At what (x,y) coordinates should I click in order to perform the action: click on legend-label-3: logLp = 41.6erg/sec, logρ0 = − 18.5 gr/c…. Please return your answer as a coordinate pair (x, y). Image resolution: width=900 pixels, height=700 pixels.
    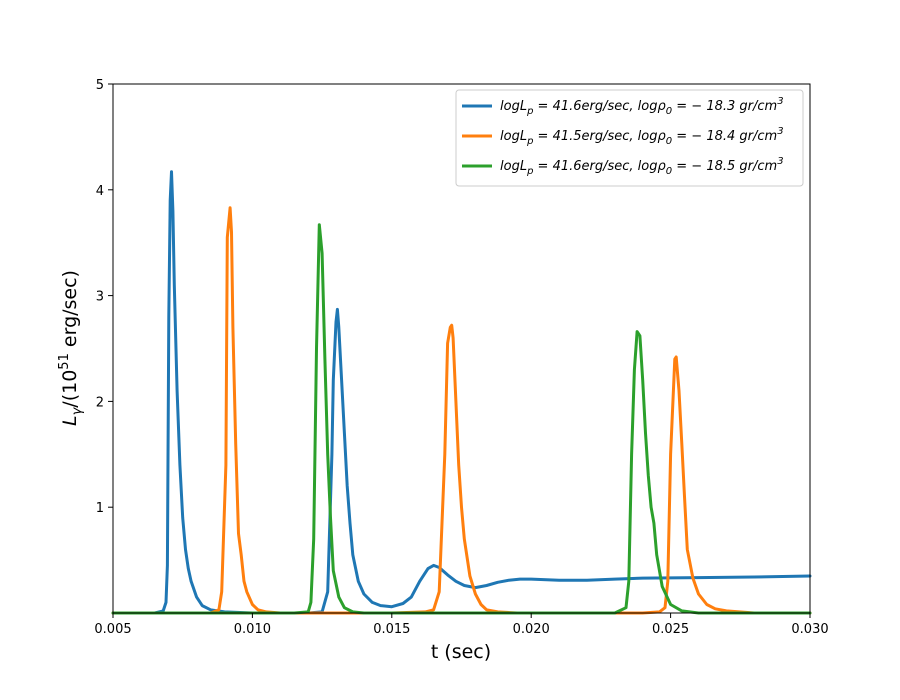
    Looking at the image, I should click on (642, 166).